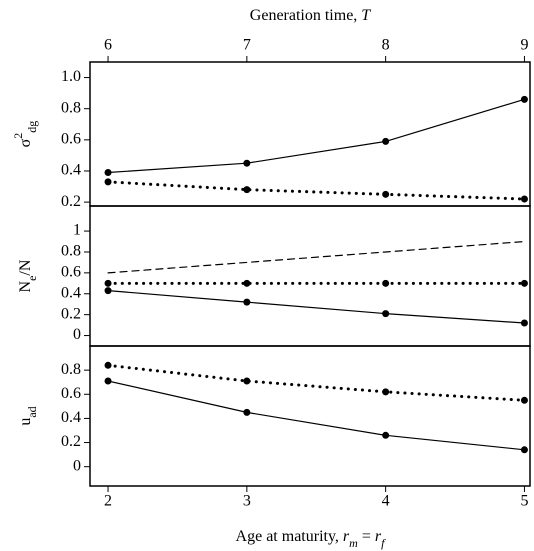 This screenshot has width=534, height=551. What do you see at coordinates (247, 45) in the screenshot?
I see `top-tick-label: 7` at bounding box center [247, 45].